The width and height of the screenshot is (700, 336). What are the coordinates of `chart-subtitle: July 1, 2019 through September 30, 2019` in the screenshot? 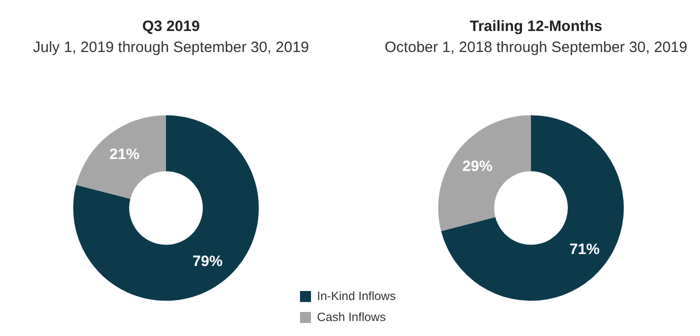 It's located at (171, 47).